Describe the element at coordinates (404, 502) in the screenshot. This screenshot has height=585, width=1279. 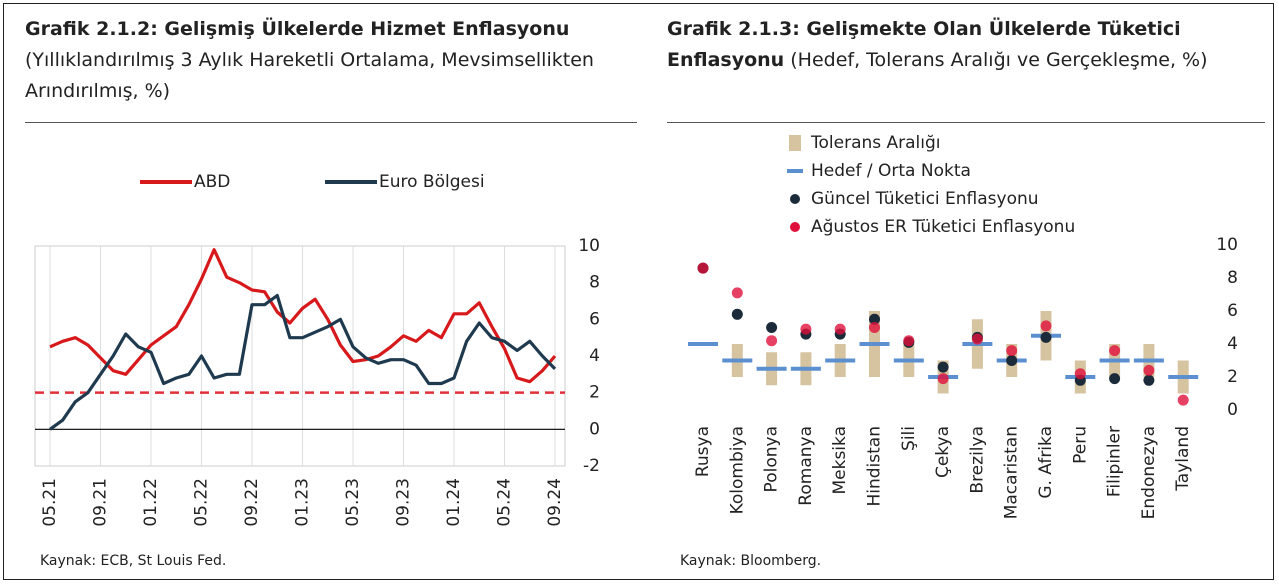
I see `x-tick-label: 09.23` at that location.